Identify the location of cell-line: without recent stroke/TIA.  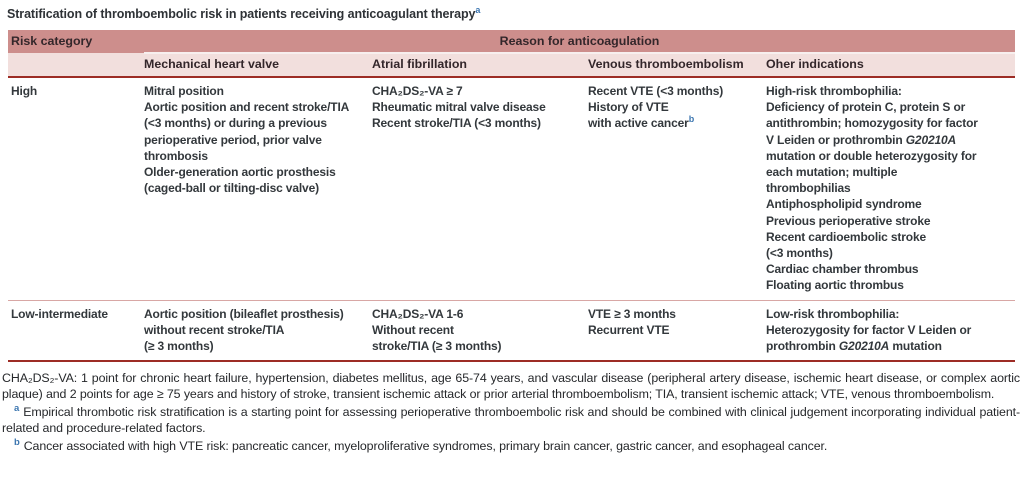
(214, 329).